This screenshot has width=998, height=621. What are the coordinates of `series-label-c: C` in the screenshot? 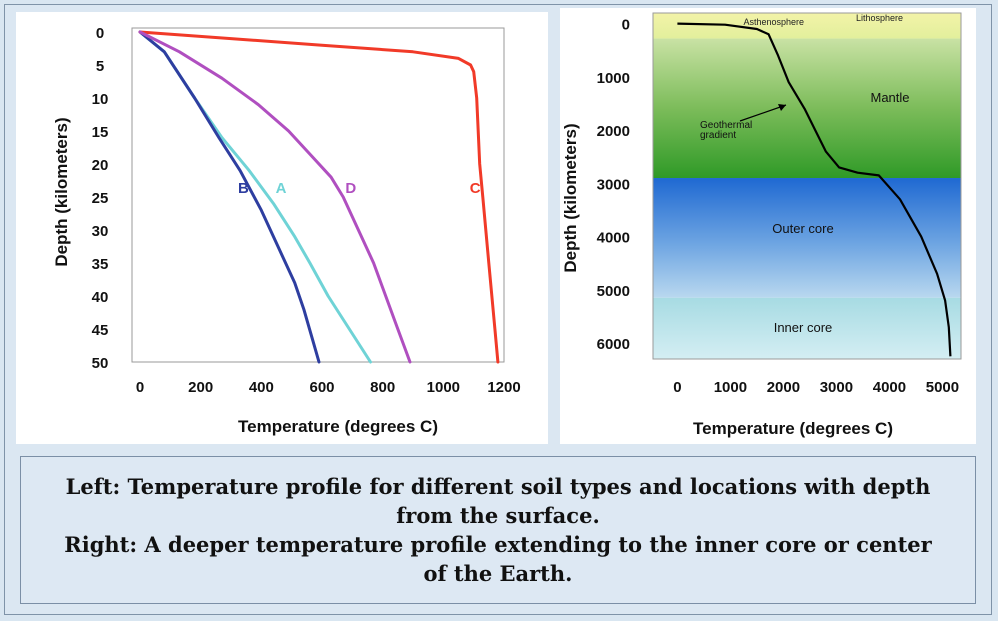 It's located at (475, 188).